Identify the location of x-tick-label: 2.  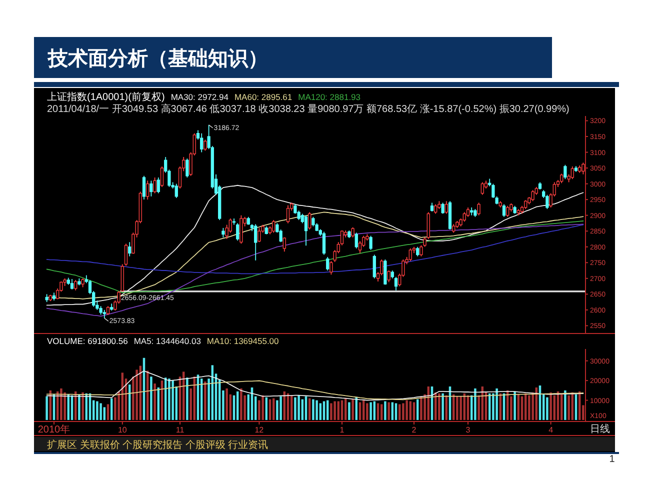
(414, 430).